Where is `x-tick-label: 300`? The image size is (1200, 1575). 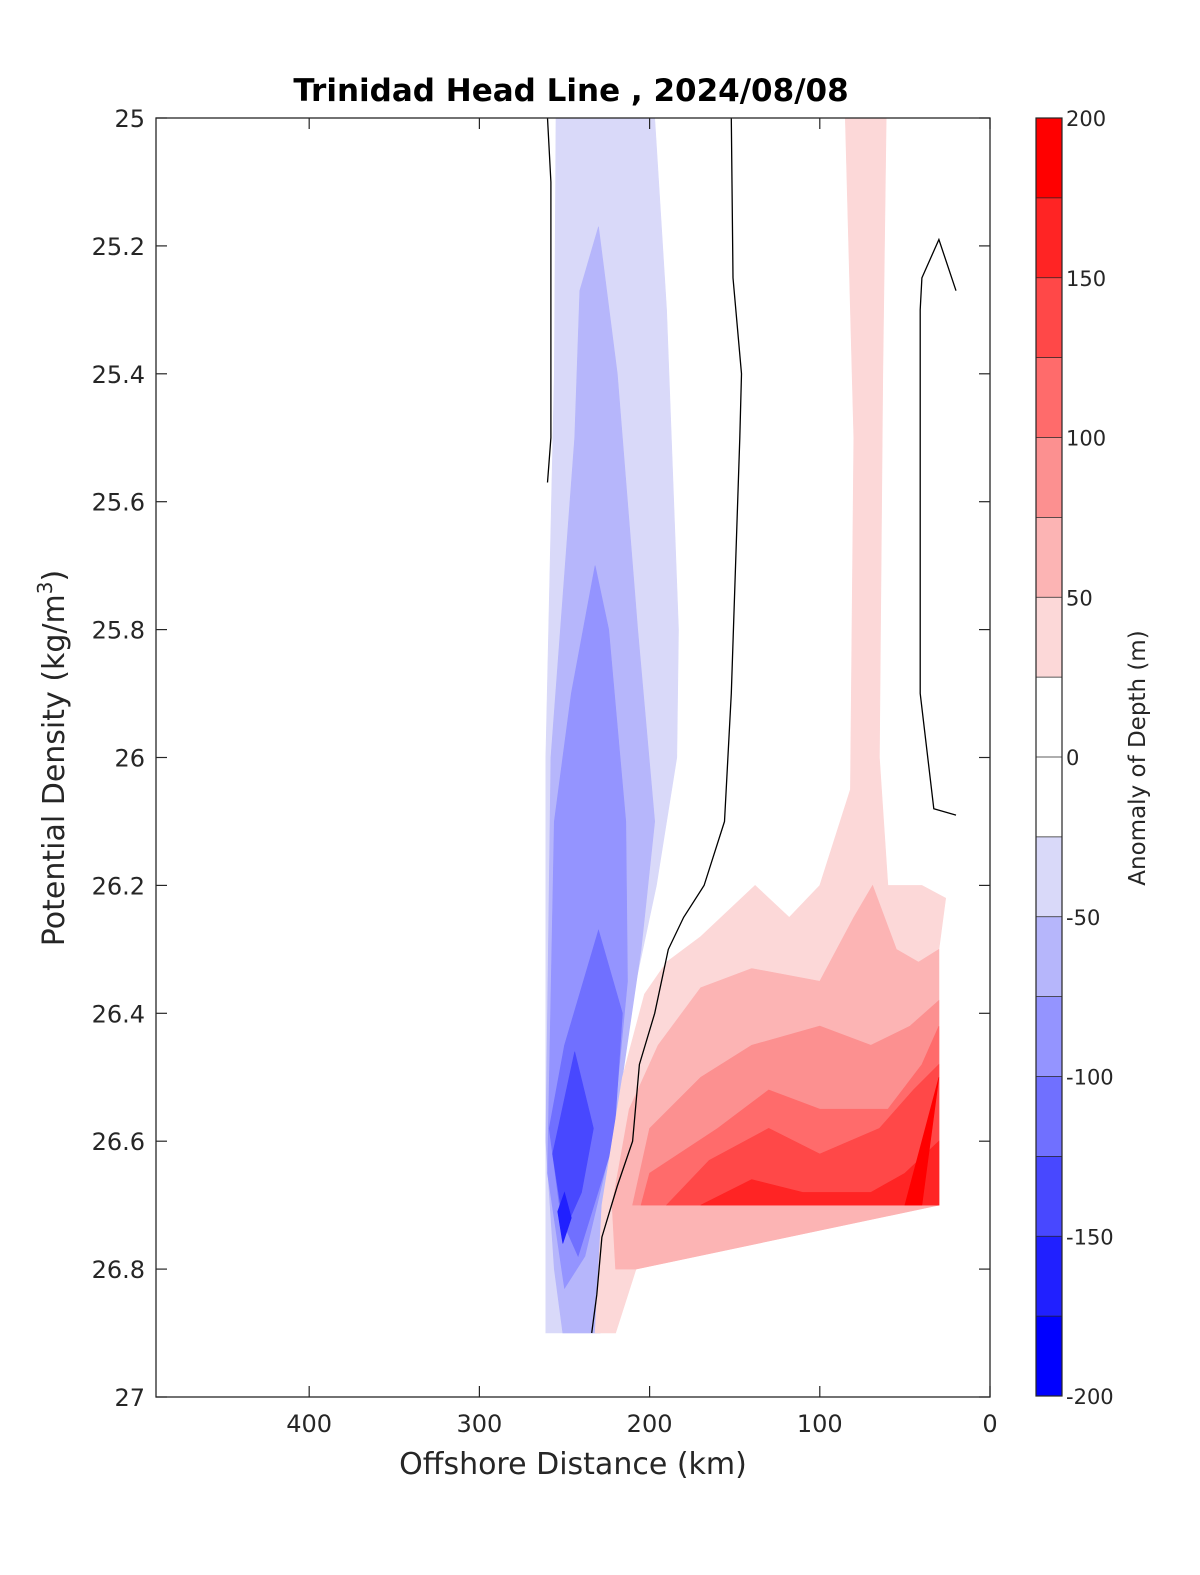 x-tick-label: 300 is located at coordinates (479, 1424).